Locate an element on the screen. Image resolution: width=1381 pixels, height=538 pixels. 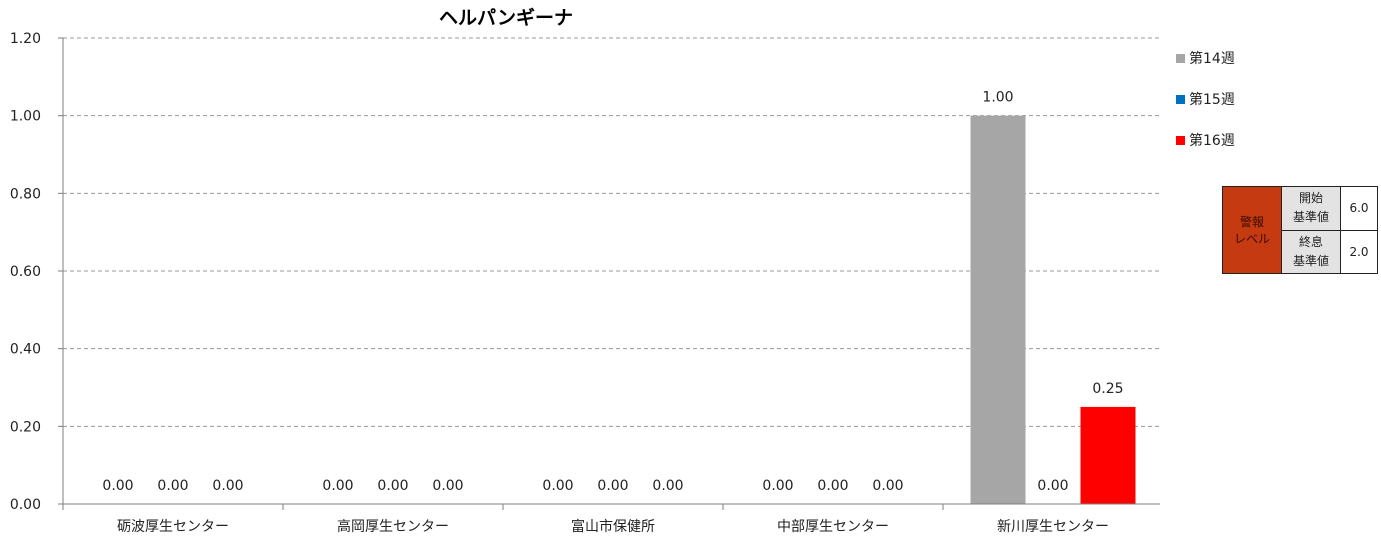
end-threshold-value: 2.0 is located at coordinates (1359, 251).